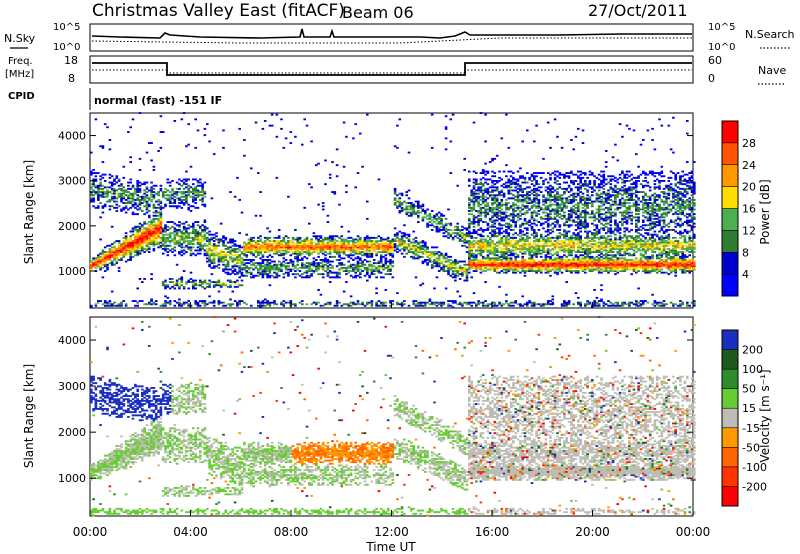 The image size is (800, 554). I want to click on date-label: 27/Oct/2011, so click(638, 10).